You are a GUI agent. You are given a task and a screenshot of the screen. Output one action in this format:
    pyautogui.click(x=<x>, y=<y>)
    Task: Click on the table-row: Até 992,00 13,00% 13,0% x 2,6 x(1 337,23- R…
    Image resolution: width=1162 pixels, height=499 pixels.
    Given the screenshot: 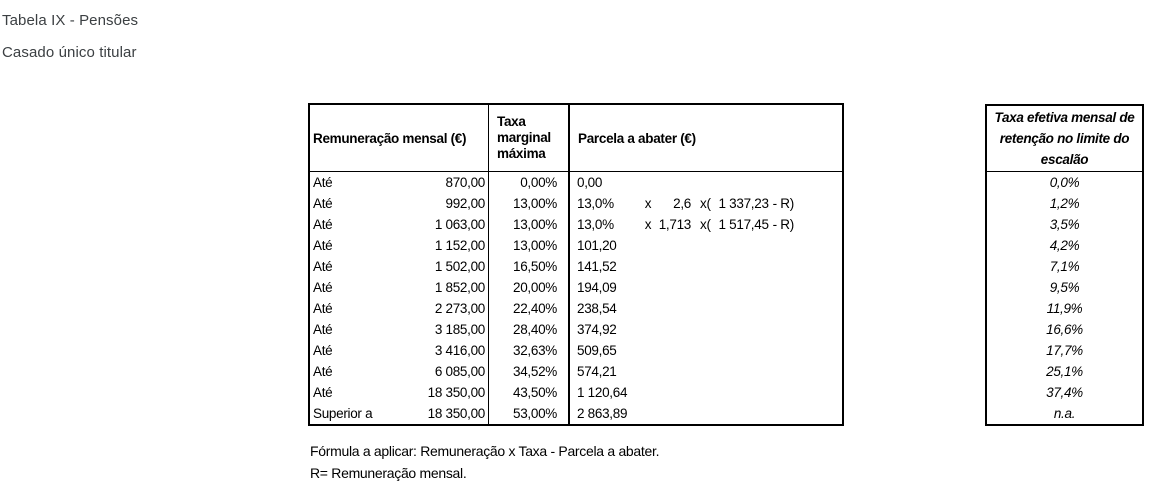 What is the action you would take?
    pyautogui.click(x=576, y=203)
    